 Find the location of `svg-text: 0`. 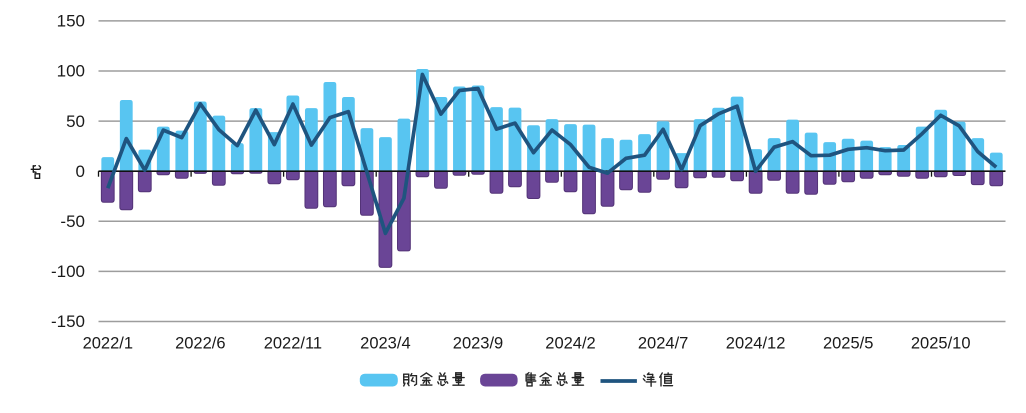

svg-text: 0 is located at coordinates (80, 171).